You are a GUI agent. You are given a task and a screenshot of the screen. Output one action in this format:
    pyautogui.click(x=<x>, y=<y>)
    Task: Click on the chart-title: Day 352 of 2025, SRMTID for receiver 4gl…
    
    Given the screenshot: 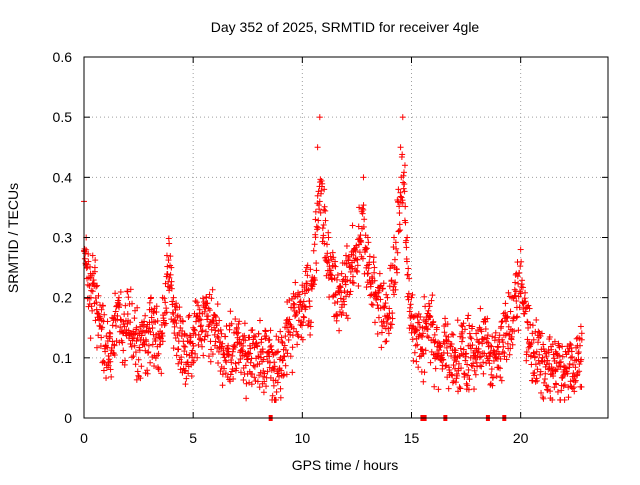 What is the action you would take?
    pyautogui.click(x=345, y=27)
    